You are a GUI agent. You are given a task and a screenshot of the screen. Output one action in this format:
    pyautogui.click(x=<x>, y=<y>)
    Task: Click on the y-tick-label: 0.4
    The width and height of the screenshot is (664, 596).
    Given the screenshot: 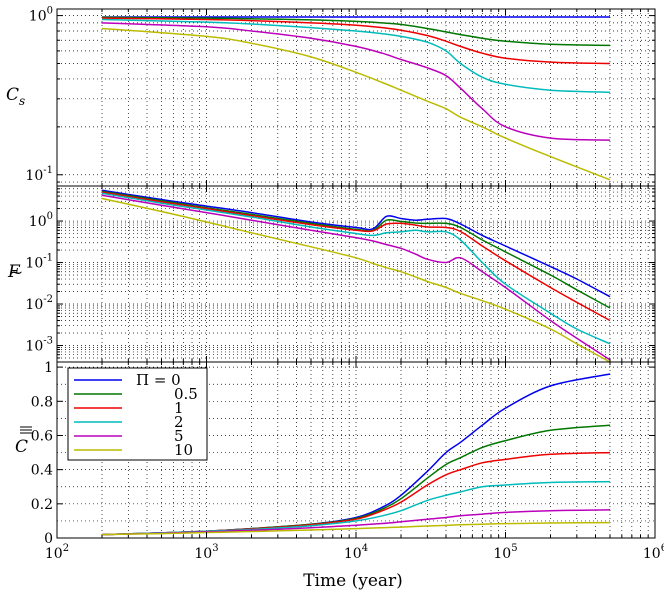 What is the action you would take?
    pyautogui.click(x=42, y=471)
    